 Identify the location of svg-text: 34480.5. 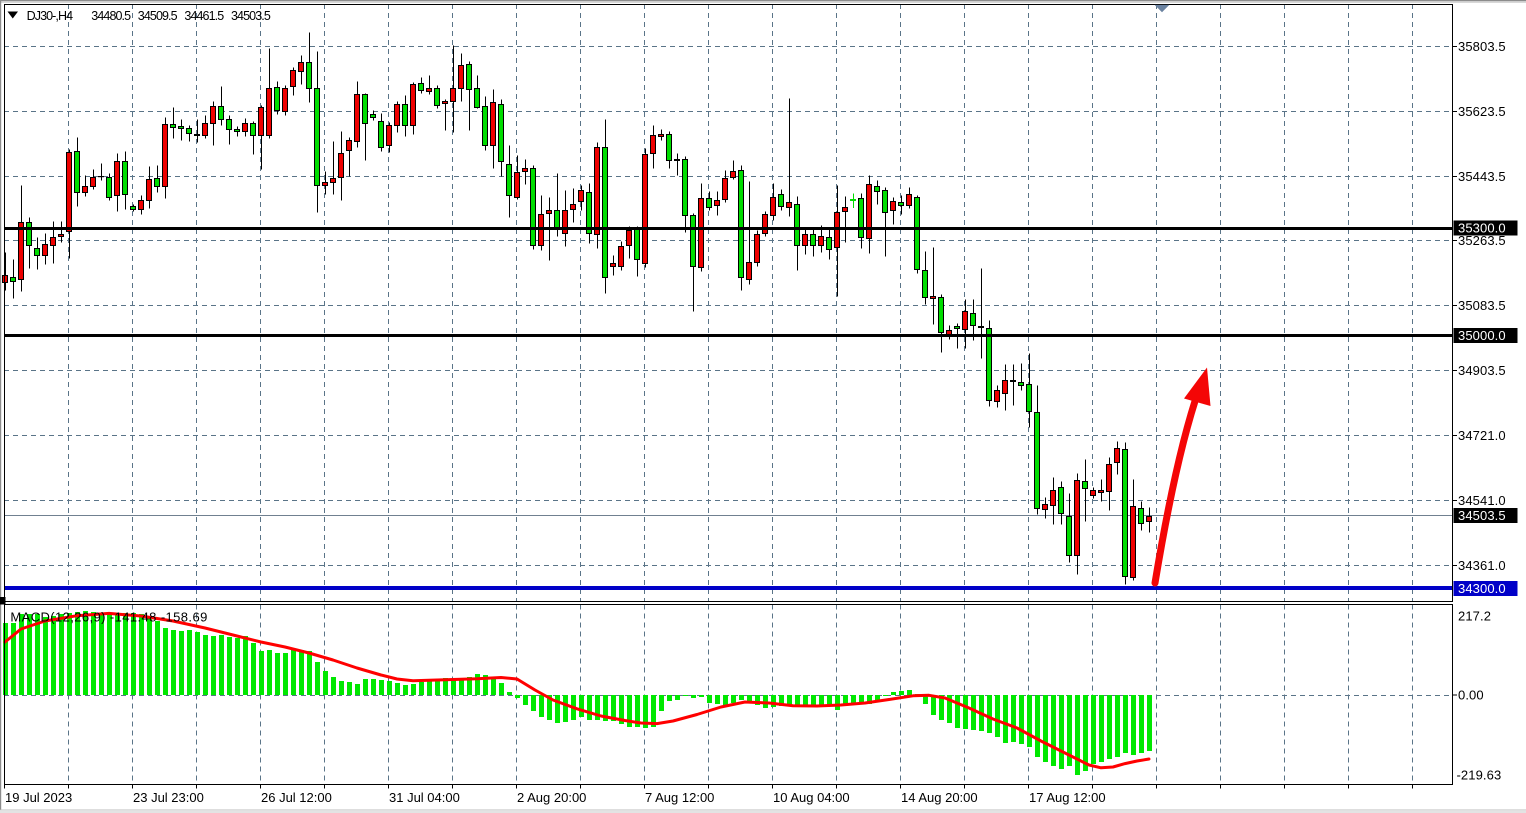
(111, 16).